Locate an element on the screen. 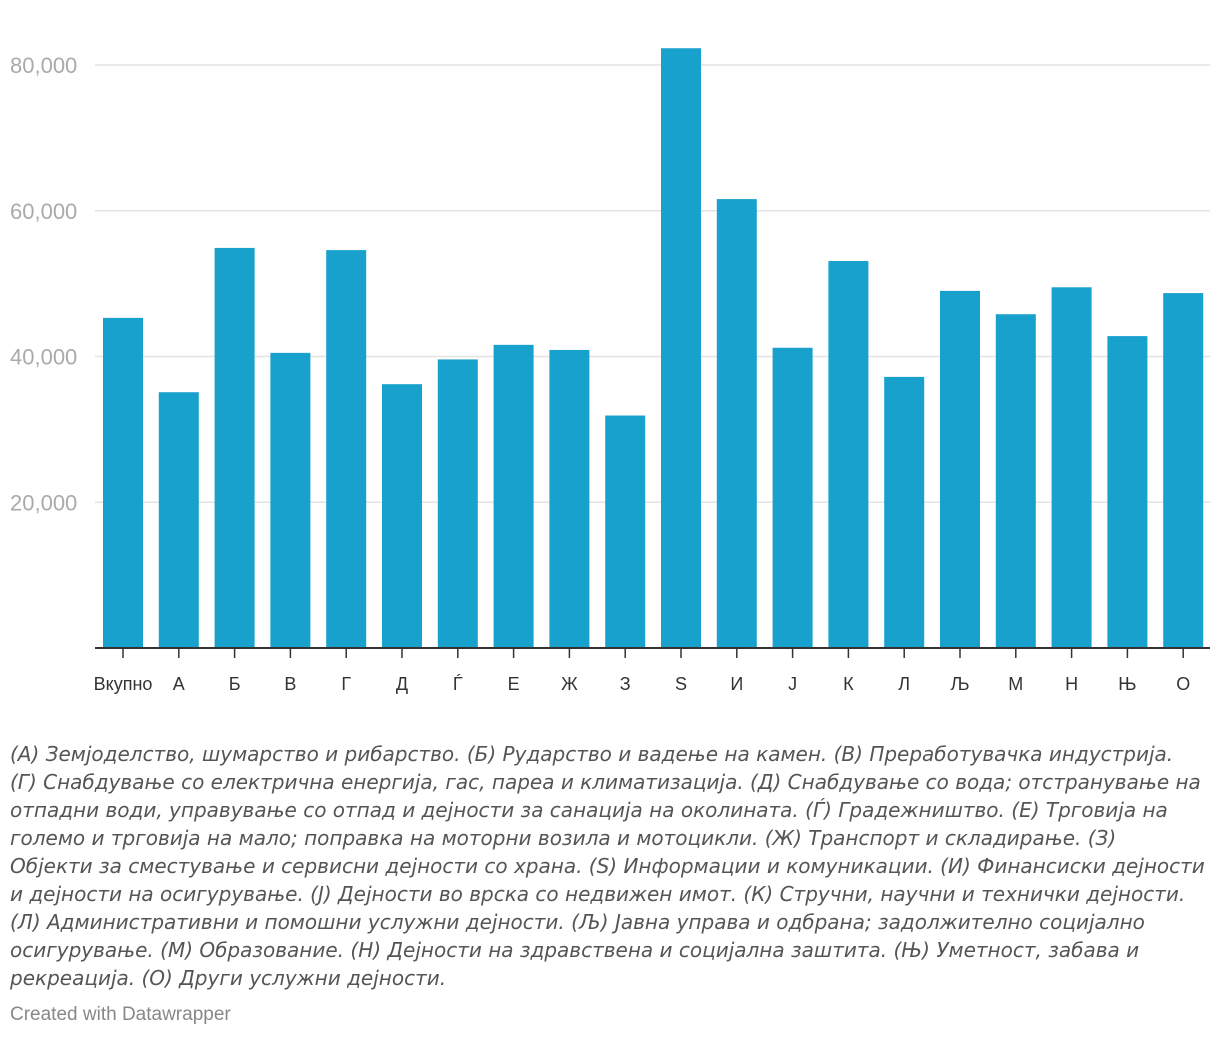 The width and height of the screenshot is (1220, 1040). category-label: Б is located at coordinates (235, 684).